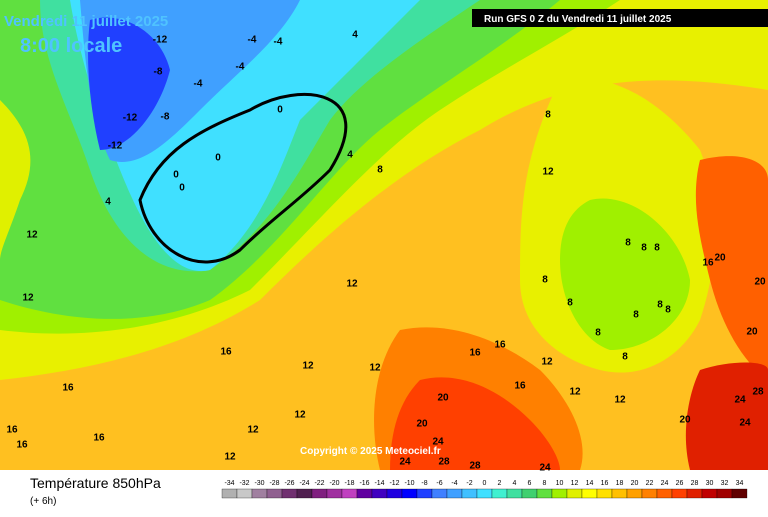  What do you see at coordinates (229, 483) in the screenshot?
I see `legend-tick-label: -34` at bounding box center [229, 483].